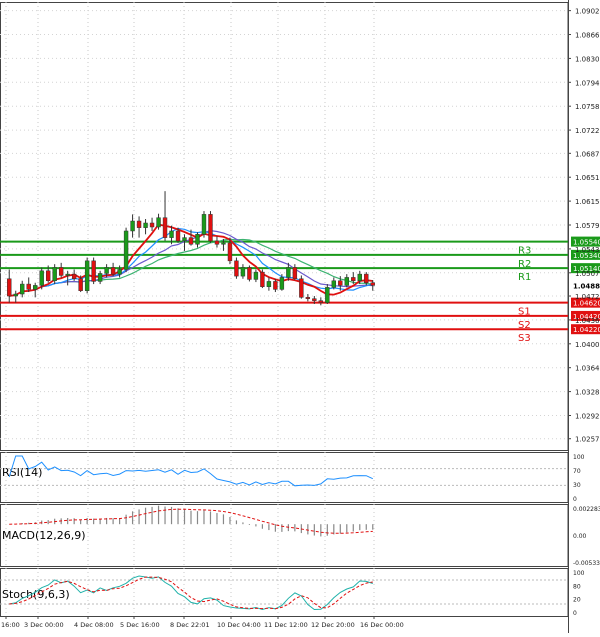 The width and height of the screenshot is (600, 637). Describe the element at coordinates (524, 312) in the screenshot. I see `level-name-s1: S1` at that location.